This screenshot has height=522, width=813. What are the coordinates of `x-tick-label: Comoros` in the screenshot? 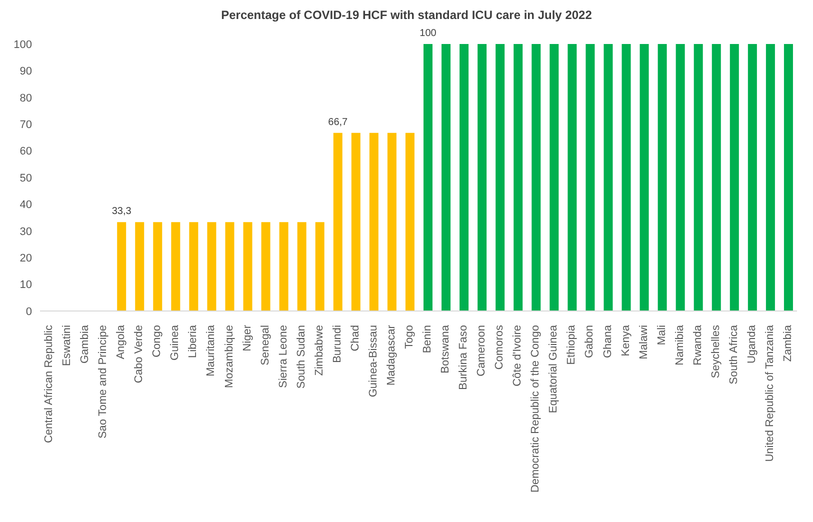 It's located at (500, 347).